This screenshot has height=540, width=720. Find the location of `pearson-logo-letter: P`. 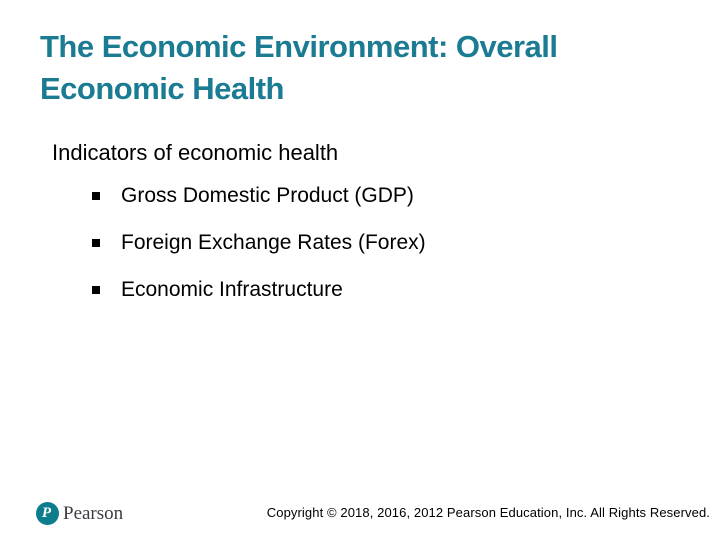

pearson-logo-letter: P is located at coordinates (46, 513).